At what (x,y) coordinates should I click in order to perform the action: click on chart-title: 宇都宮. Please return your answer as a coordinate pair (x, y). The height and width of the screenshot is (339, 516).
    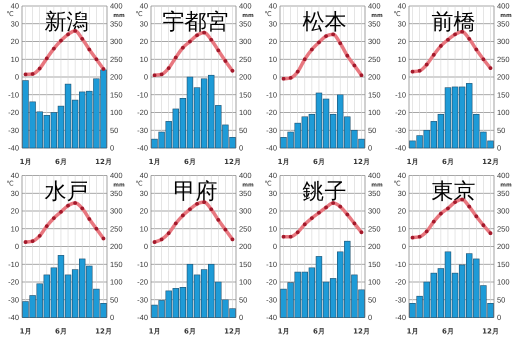
    Looking at the image, I should click on (195, 22).